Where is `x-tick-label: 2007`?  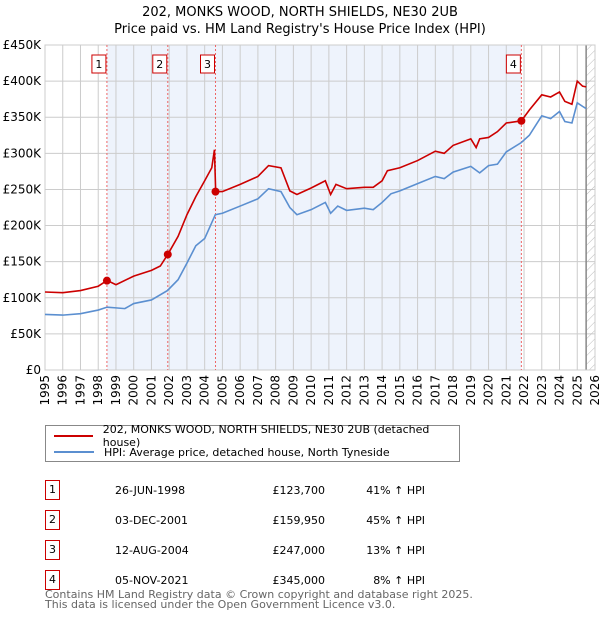
x-tick-label: 2007 is located at coordinates (258, 390).